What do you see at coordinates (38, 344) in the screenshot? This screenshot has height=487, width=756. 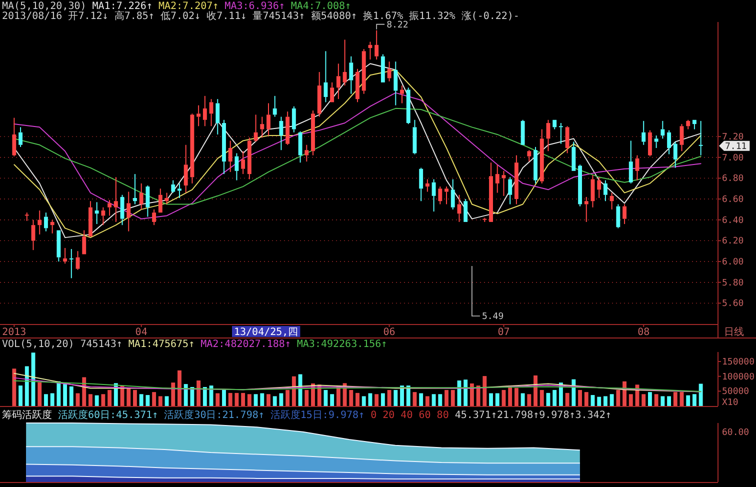 I see `text: VOL(5,10,20)` at bounding box center [38, 344].